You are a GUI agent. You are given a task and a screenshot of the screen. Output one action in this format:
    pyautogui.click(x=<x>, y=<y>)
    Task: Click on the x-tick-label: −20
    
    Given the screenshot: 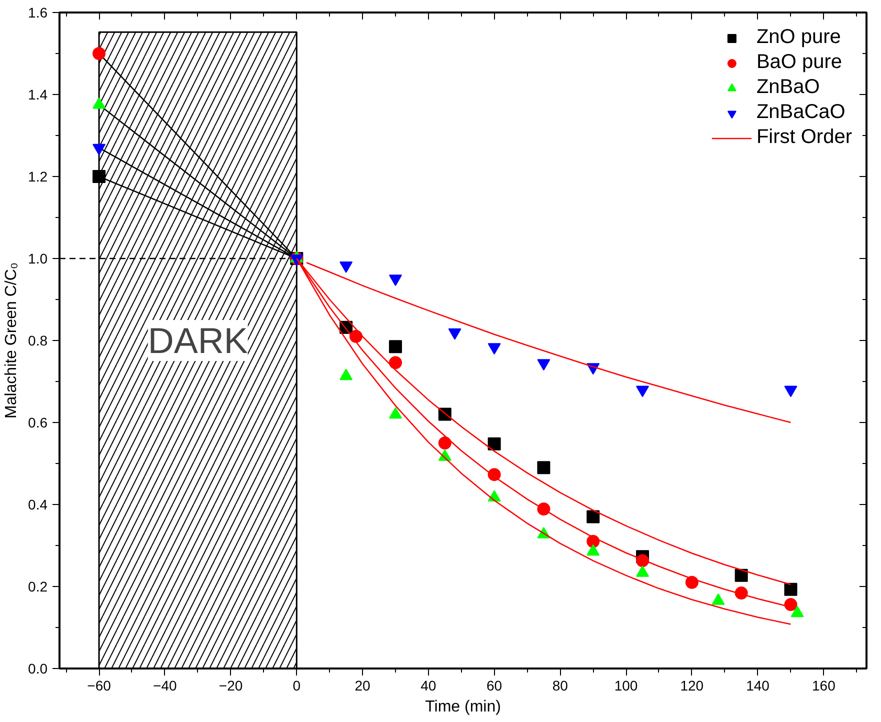 What is the action you would take?
    pyautogui.click(x=230, y=686)
    